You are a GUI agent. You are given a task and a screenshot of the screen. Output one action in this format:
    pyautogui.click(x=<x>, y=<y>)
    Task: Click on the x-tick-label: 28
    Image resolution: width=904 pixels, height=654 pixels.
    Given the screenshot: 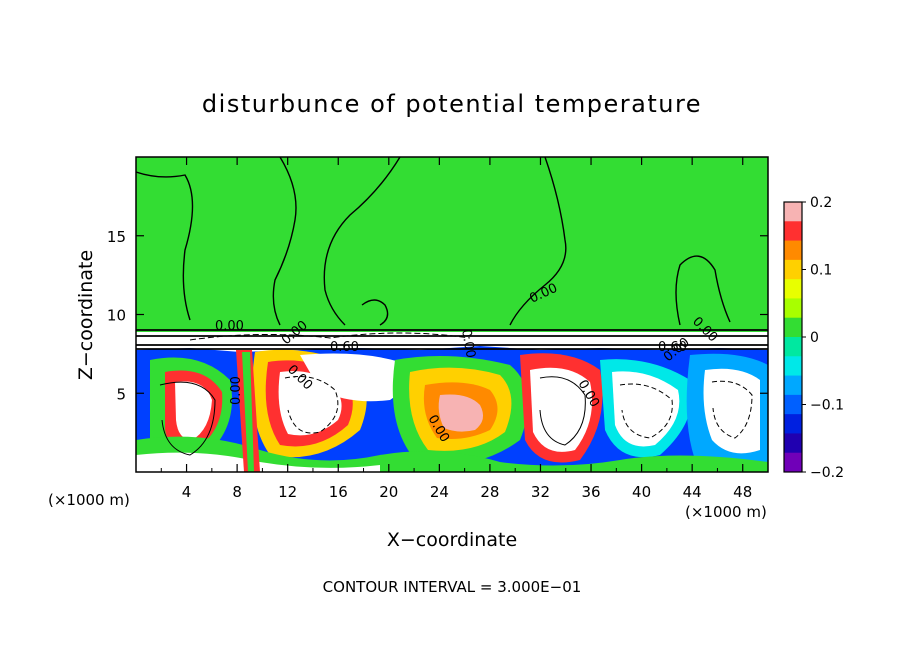 What is the action you would take?
    pyautogui.click(x=489, y=492)
    